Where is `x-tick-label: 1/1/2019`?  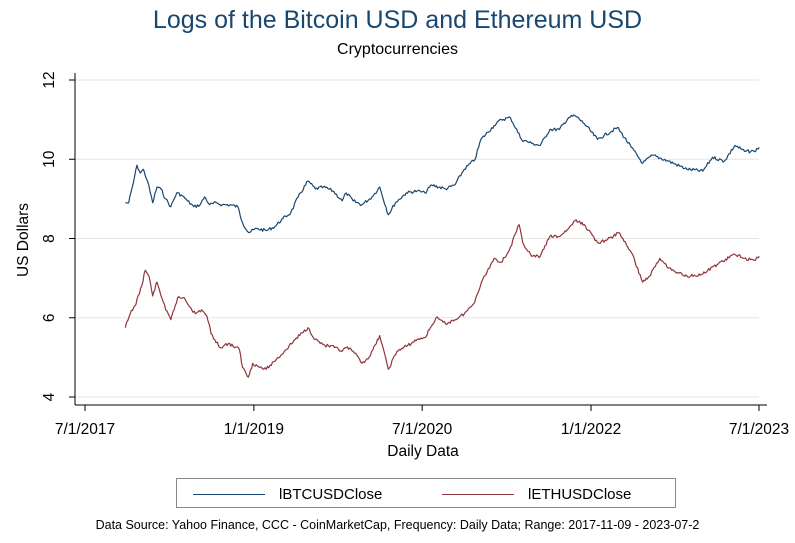
x-tick-label: 1/1/2019 is located at coordinates (254, 429).